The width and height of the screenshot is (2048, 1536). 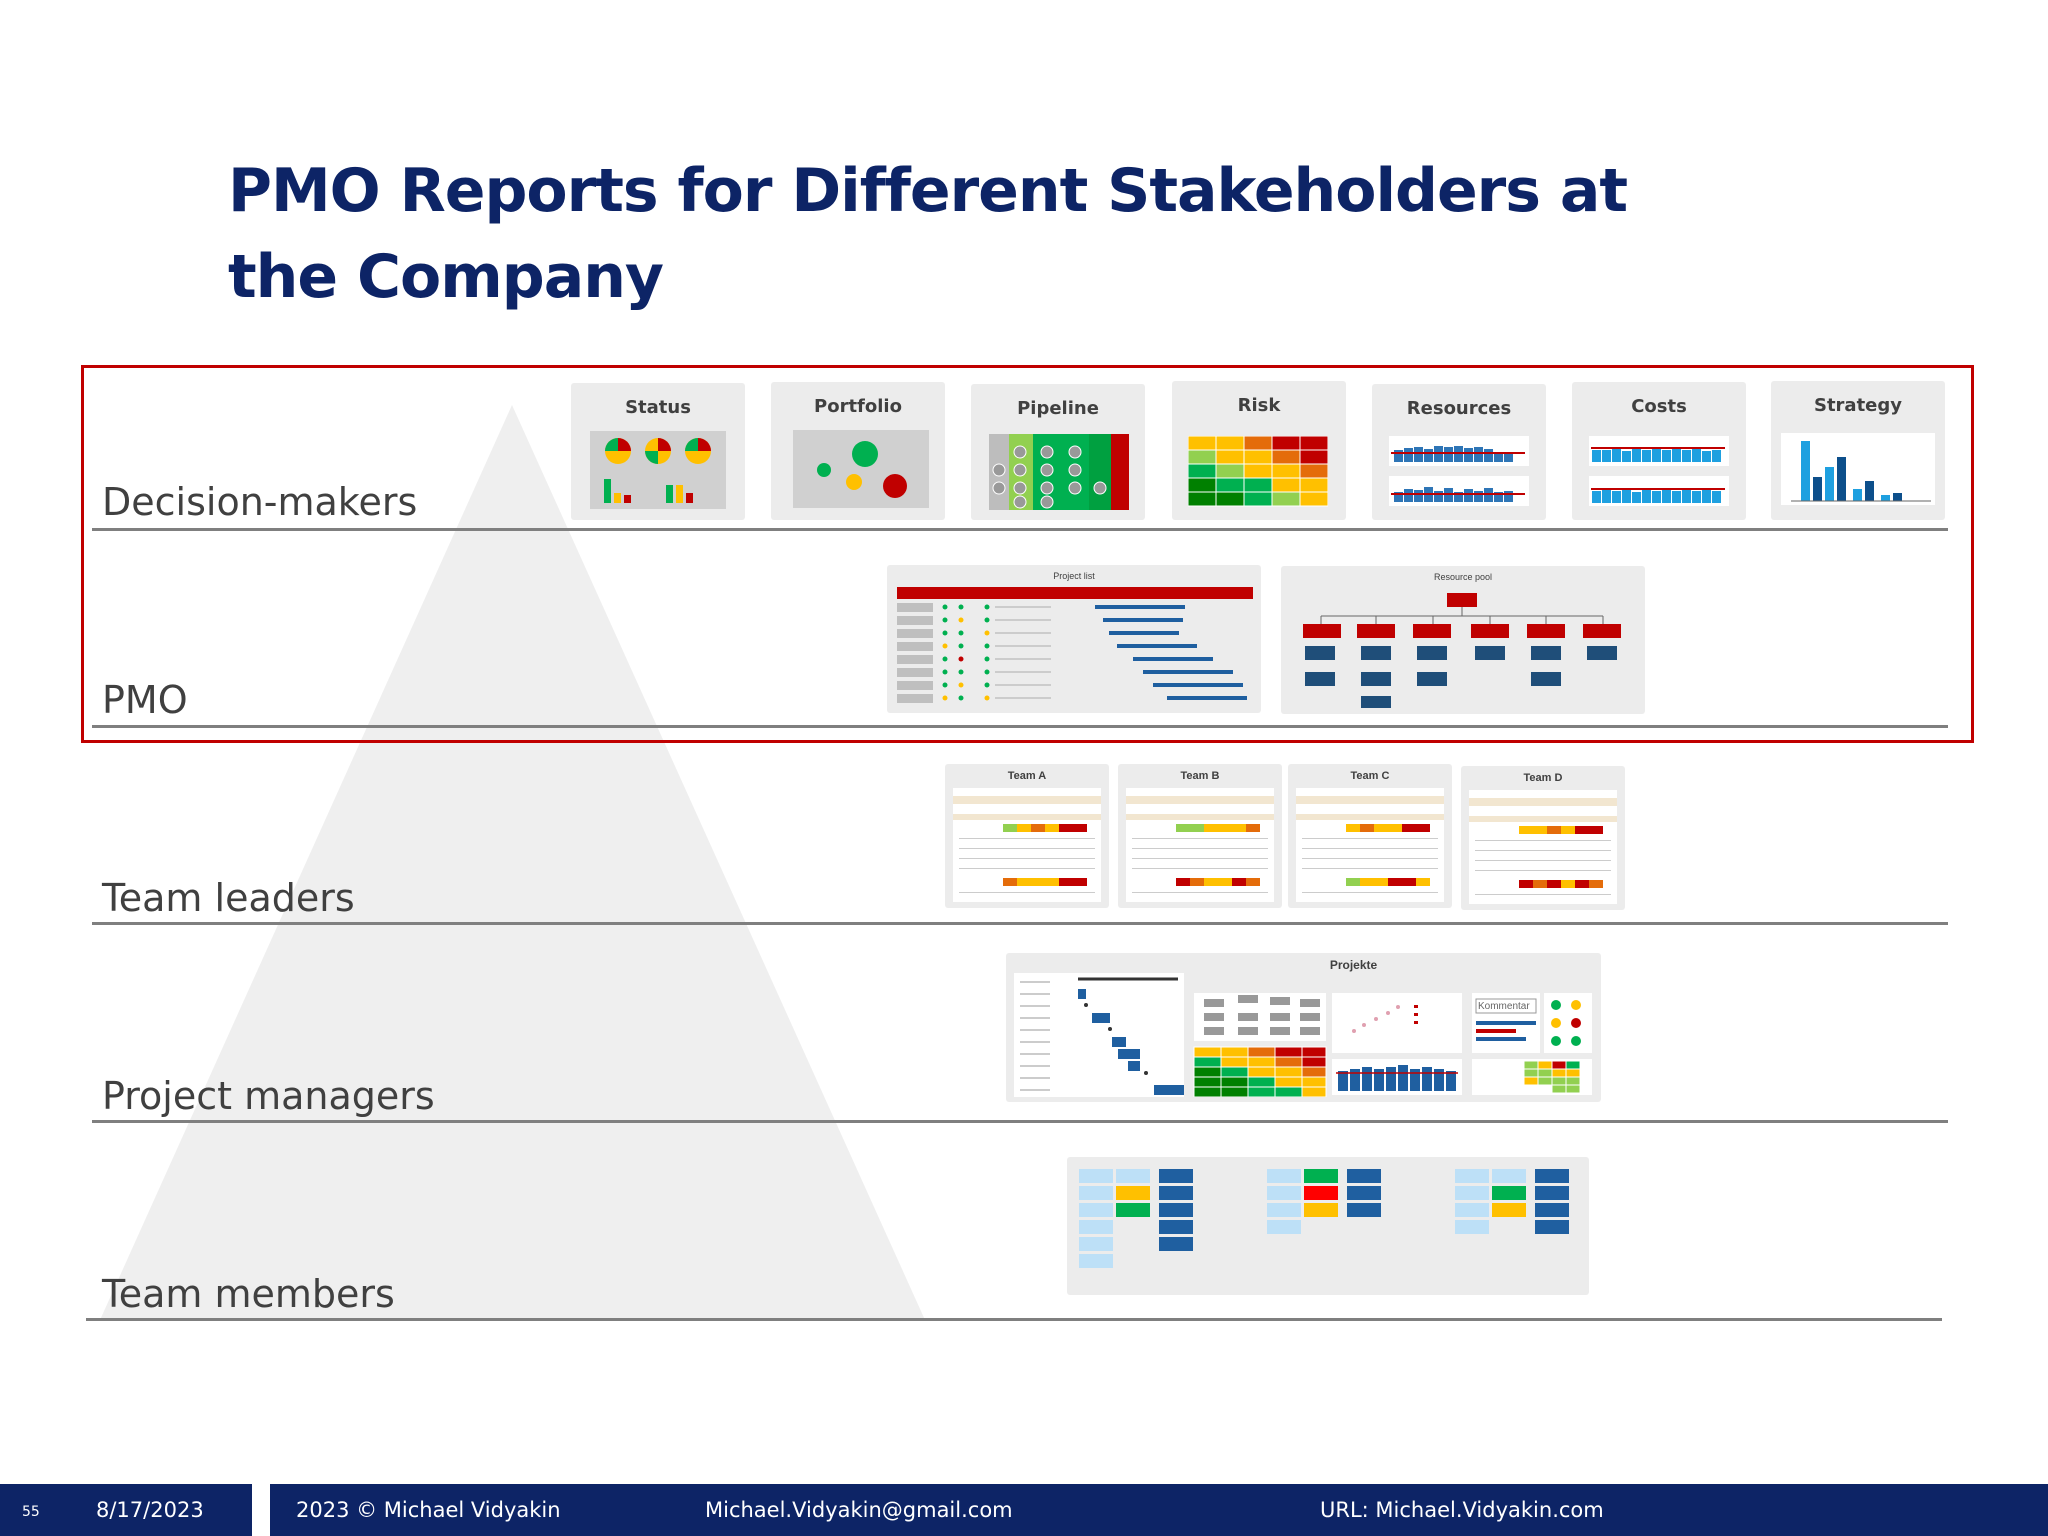 I want to click on resources-thumbnail, so click(x=1459, y=471).